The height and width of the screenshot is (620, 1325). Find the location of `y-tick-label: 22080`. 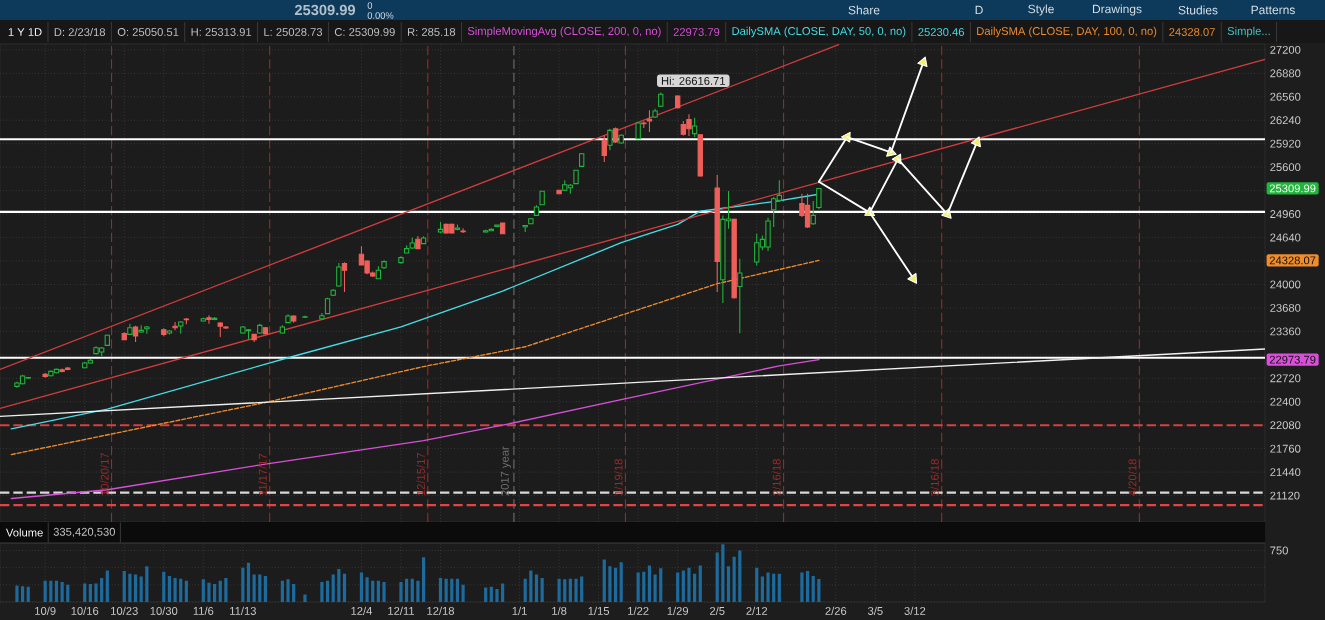

y-tick-label: 22080 is located at coordinates (1285, 425).